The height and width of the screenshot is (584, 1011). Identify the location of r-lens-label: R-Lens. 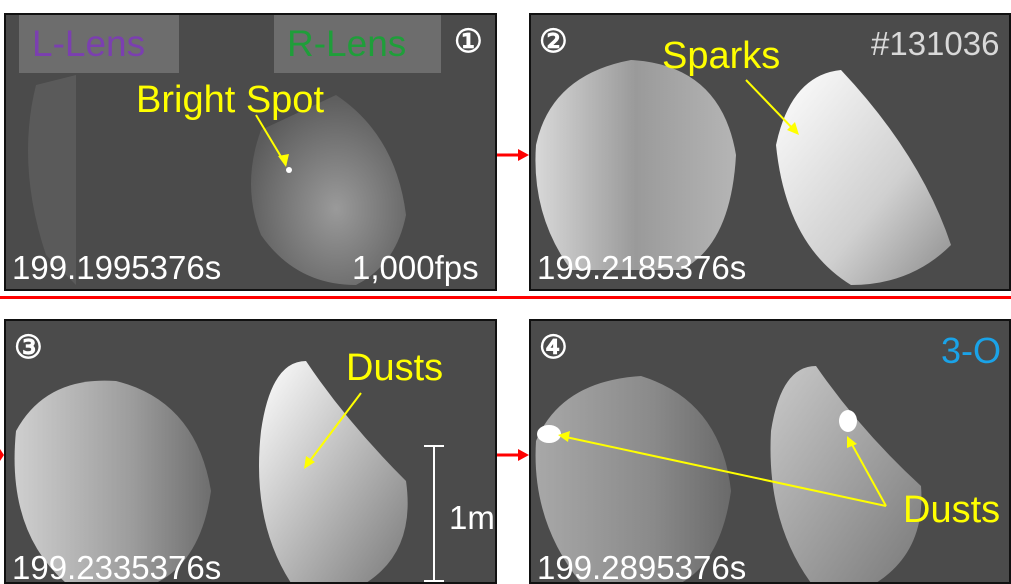
(347, 43).